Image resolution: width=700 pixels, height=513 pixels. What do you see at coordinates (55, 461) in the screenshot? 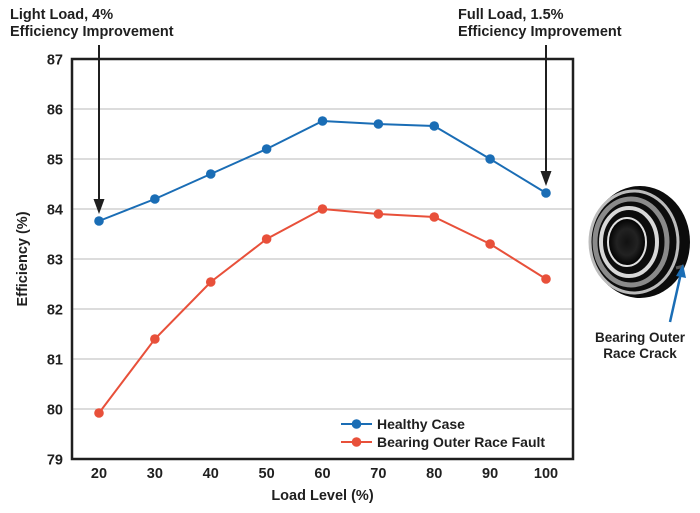
I see `y-tick-79: 79` at bounding box center [55, 461].